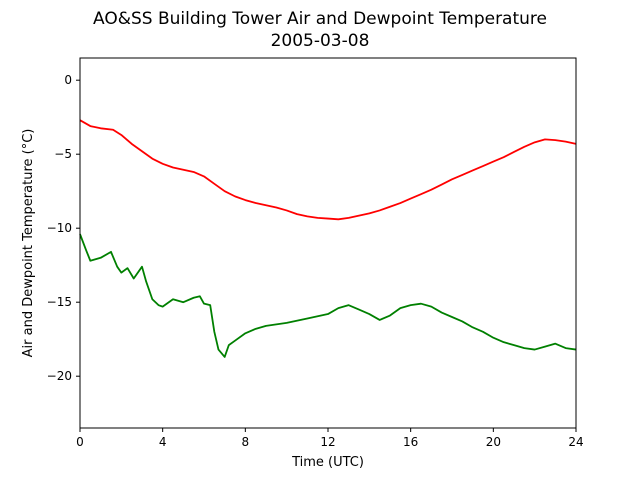 This screenshot has height=480, width=640. Describe the element at coordinates (80, 442) in the screenshot. I see `x-tick-label: 0` at that location.